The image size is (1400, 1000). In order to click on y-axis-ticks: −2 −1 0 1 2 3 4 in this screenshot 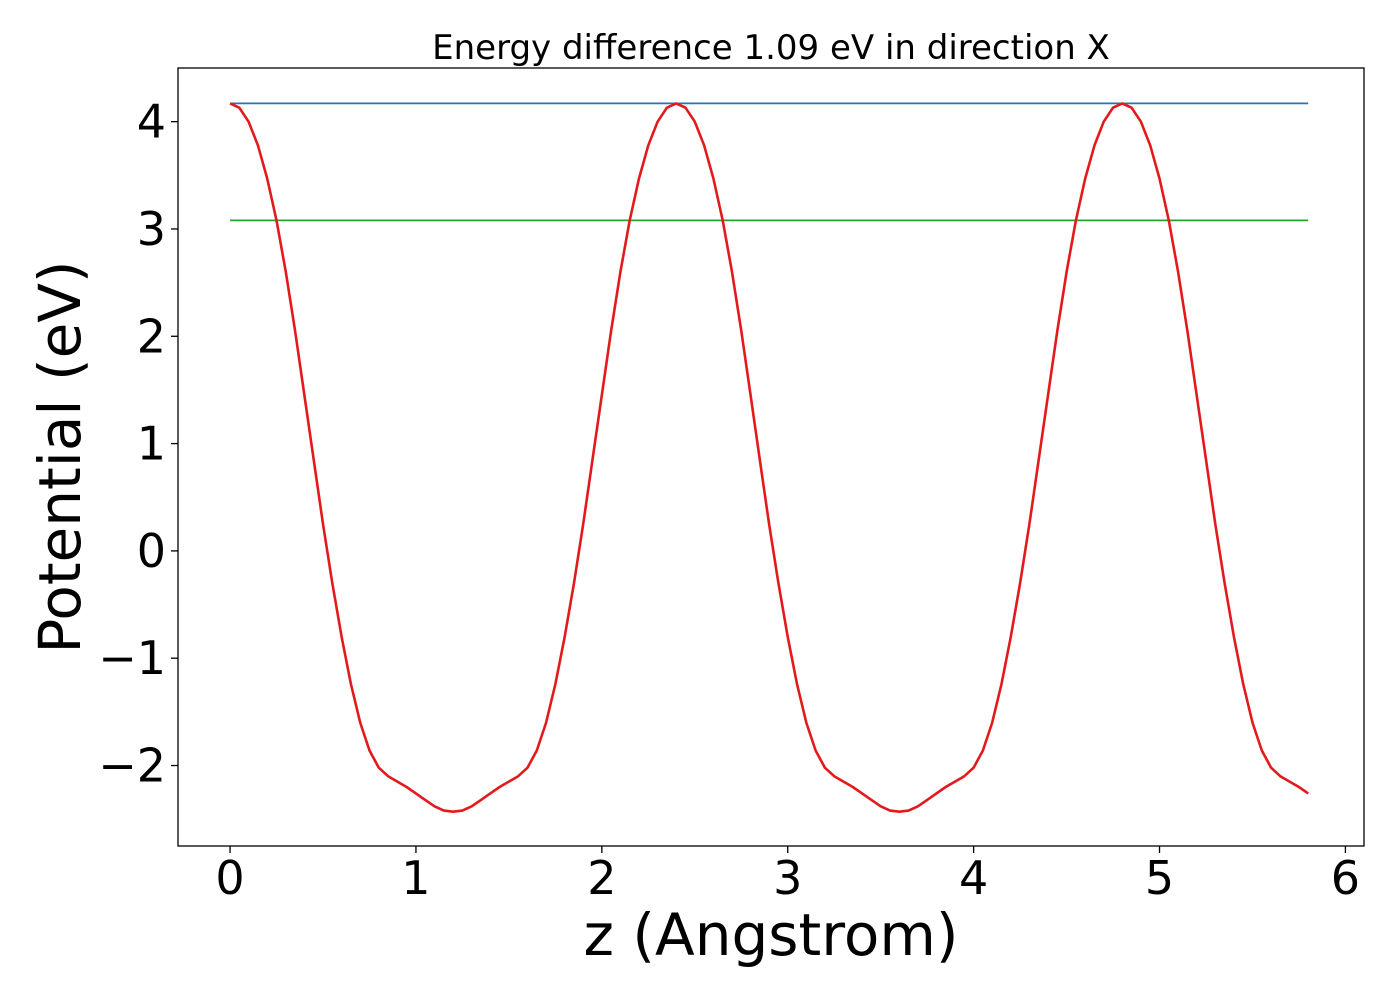, I will do `click(138, 444)`.